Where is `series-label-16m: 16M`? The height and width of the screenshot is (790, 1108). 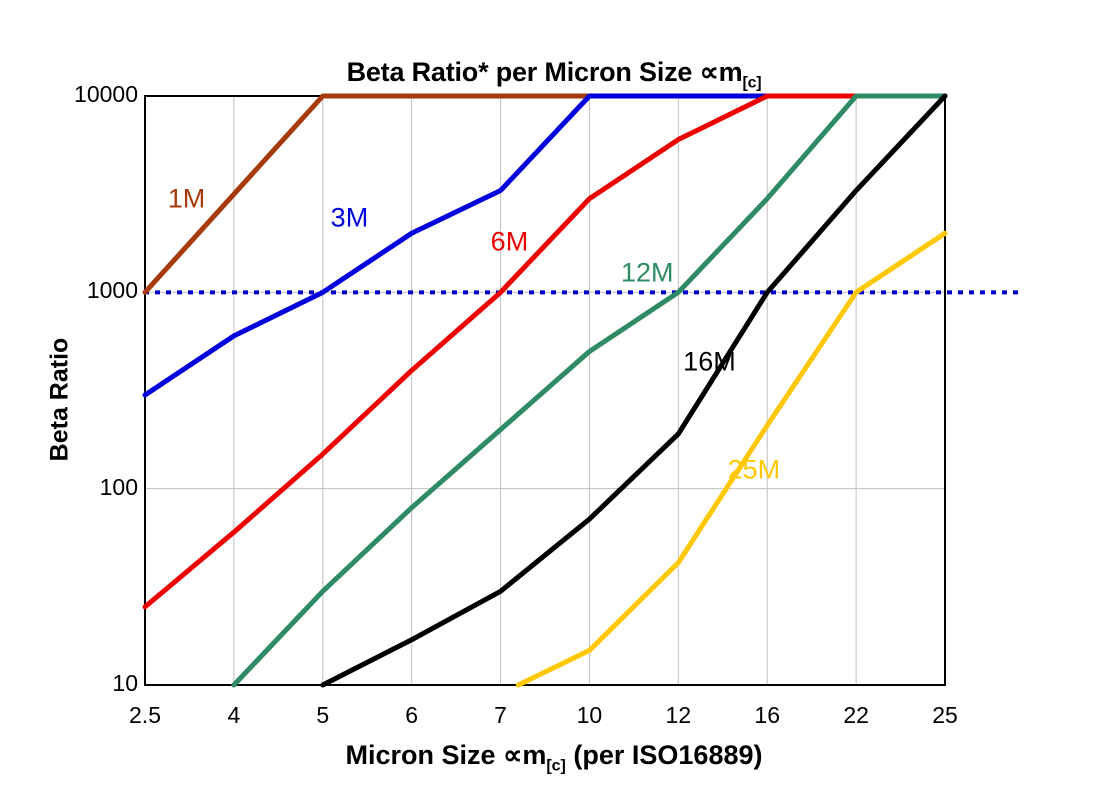 series-label-16m: 16M is located at coordinates (709, 361).